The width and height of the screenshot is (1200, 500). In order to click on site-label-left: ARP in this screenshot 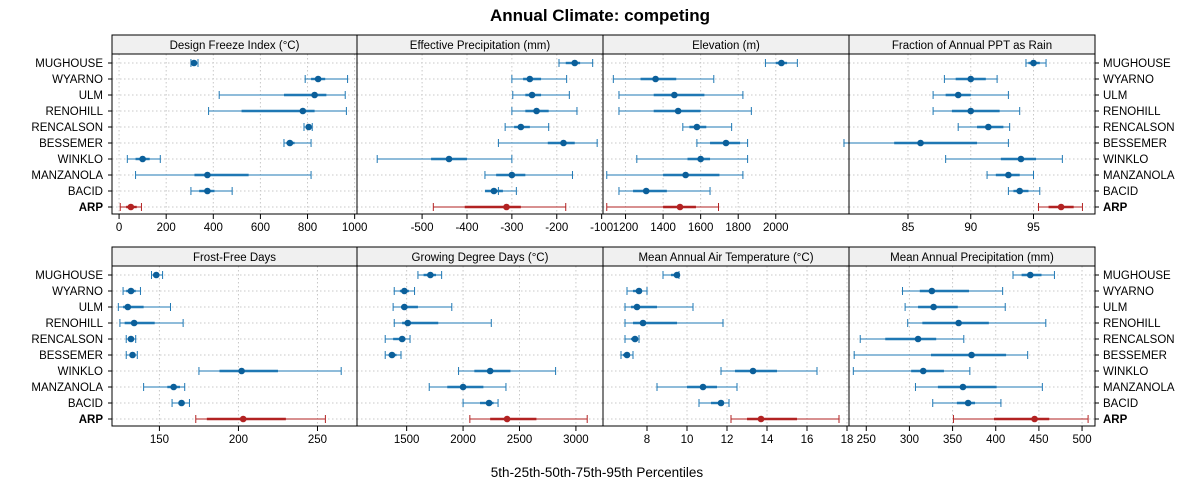, I will do `click(91, 208)`.